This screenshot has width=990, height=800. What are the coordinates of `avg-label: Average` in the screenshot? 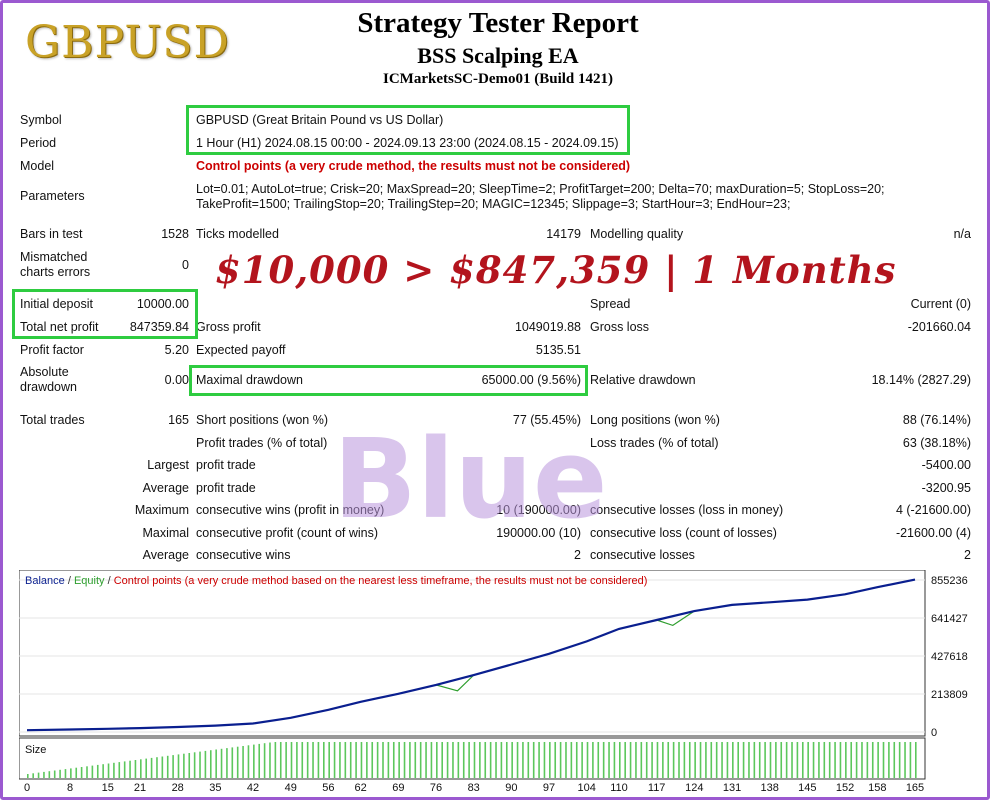 It's located at (165, 555).